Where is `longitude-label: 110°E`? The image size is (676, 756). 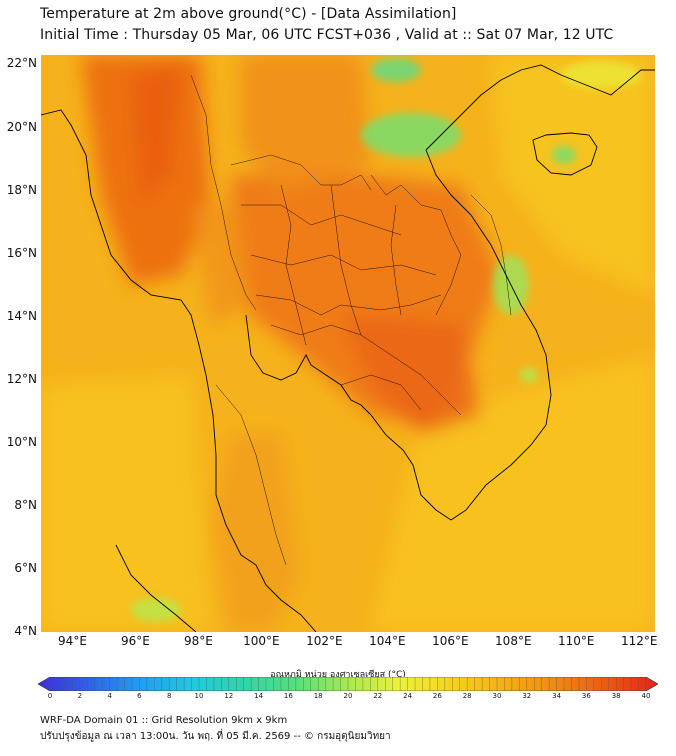 longitude-label: 110°E is located at coordinates (576, 641).